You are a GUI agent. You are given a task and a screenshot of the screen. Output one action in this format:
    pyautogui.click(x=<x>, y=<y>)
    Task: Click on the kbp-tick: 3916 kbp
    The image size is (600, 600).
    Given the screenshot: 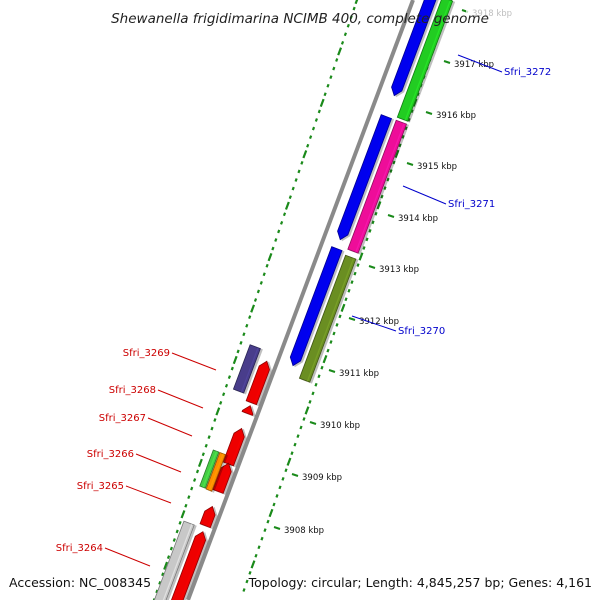 What is the action you would take?
    pyautogui.click(x=450, y=116)
    